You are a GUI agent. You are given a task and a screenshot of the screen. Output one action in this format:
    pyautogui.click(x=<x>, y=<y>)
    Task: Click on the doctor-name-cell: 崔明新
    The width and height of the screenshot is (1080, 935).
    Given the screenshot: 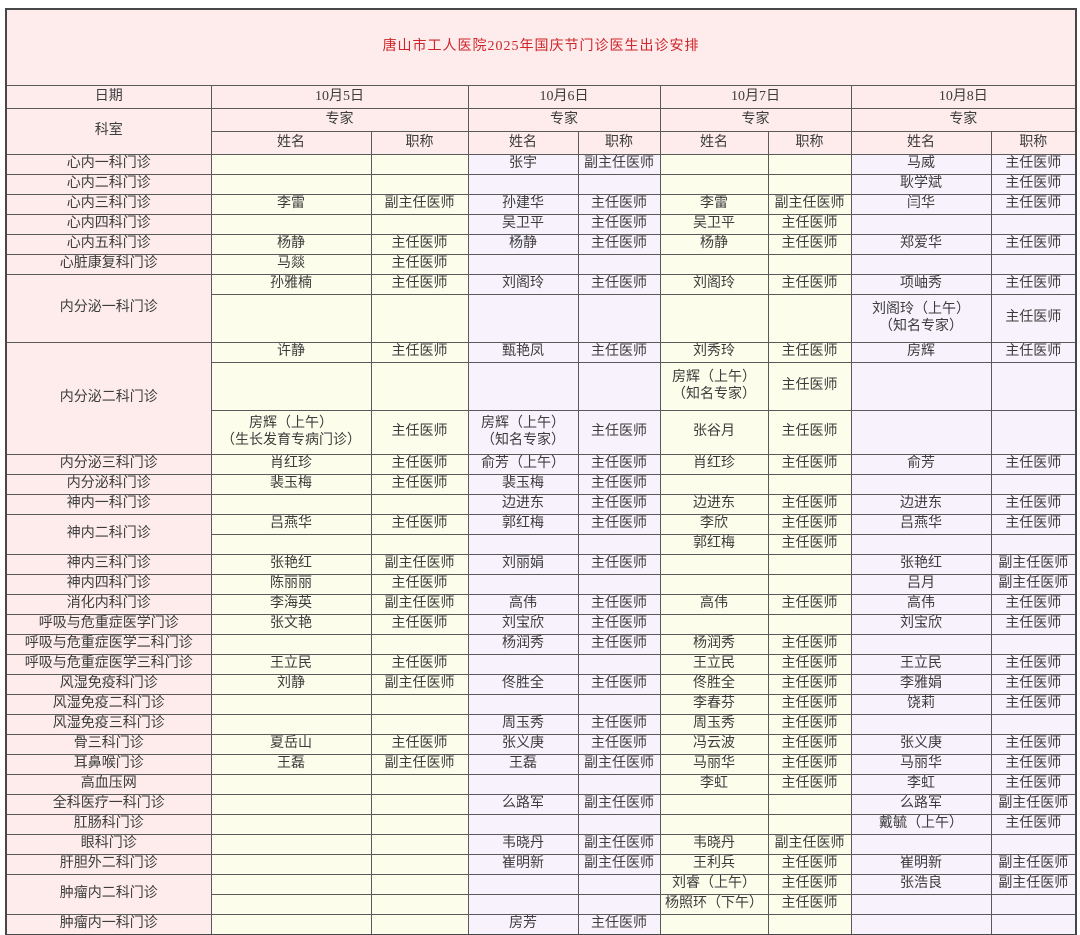 What is the action you would take?
    pyautogui.click(x=921, y=864)
    